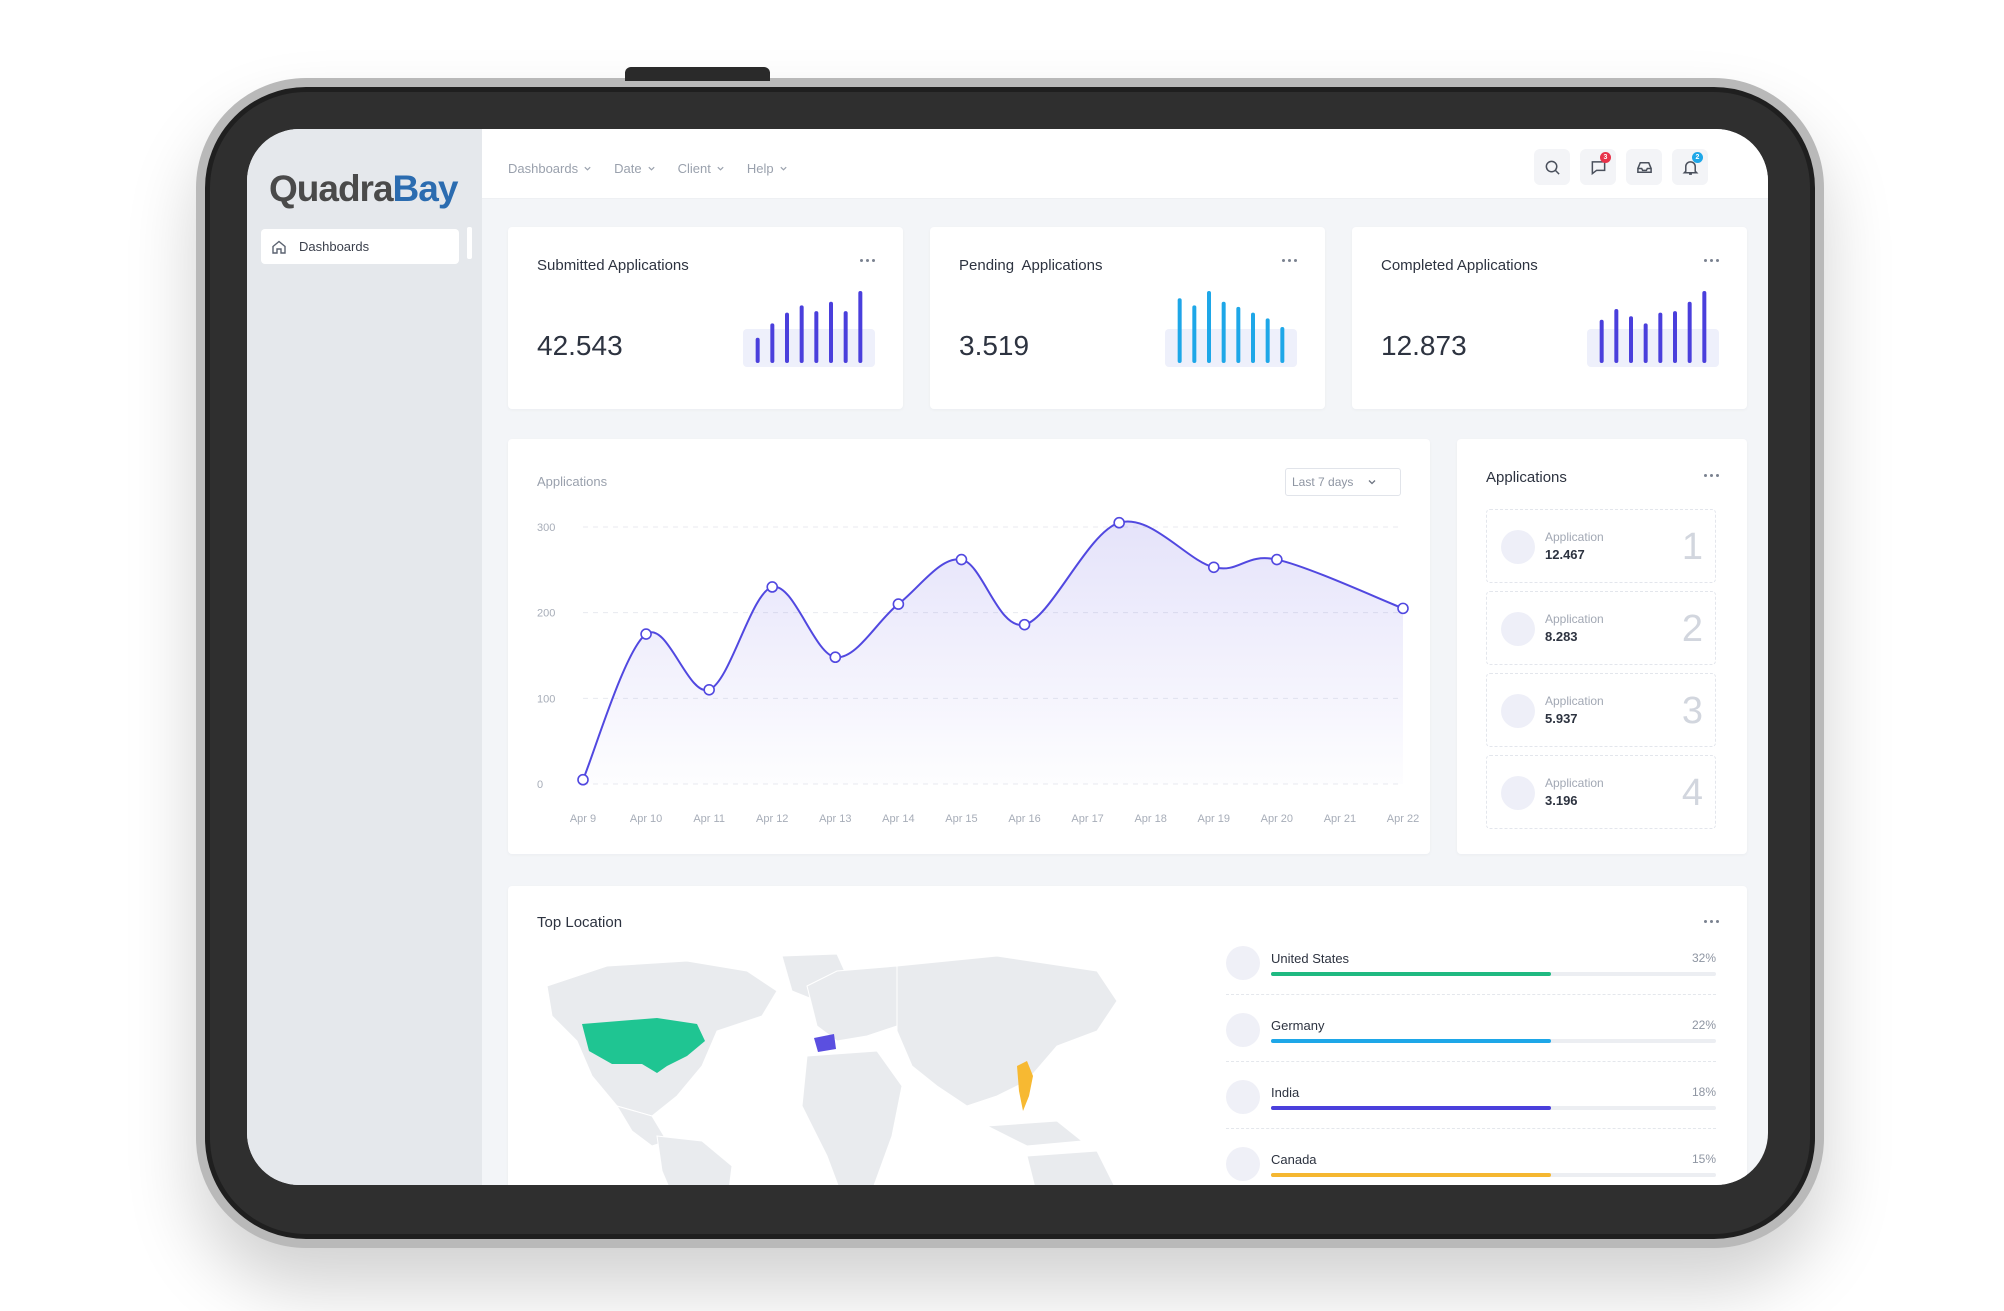  Describe the element at coordinates (1601, 710) in the screenshot. I see `list-item: Application 5.937 3` at that location.